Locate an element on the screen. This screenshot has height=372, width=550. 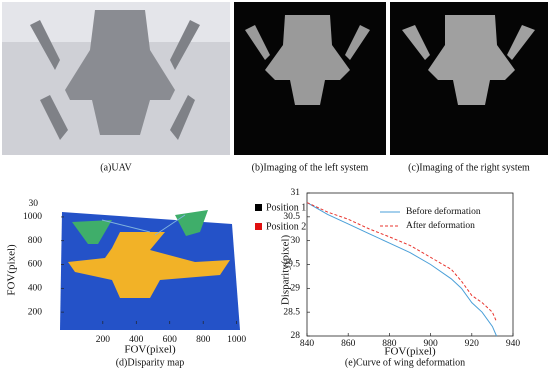
x-tick-label: 880 is located at coordinates (389, 344).